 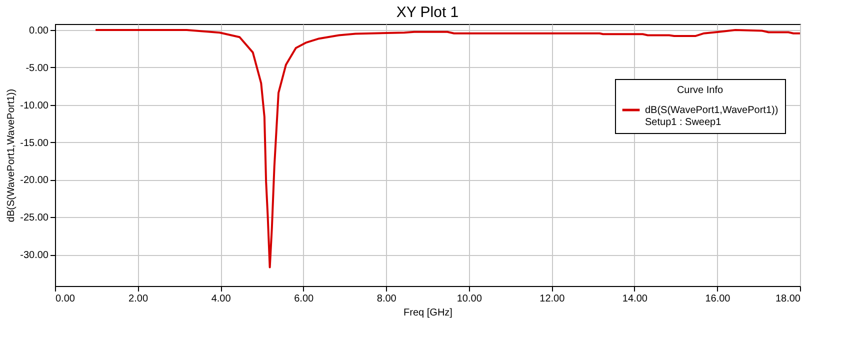 What do you see at coordinates (428, 313) in the screenshot?
I see `x-axis-title: Freq [GHz]` at bounding box center [428, 313].